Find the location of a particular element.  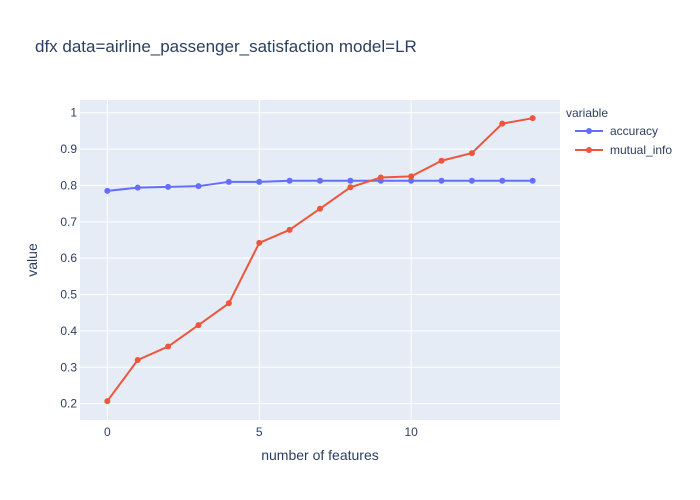

x-tick-label: 0 is located at coordinates (107, 432).